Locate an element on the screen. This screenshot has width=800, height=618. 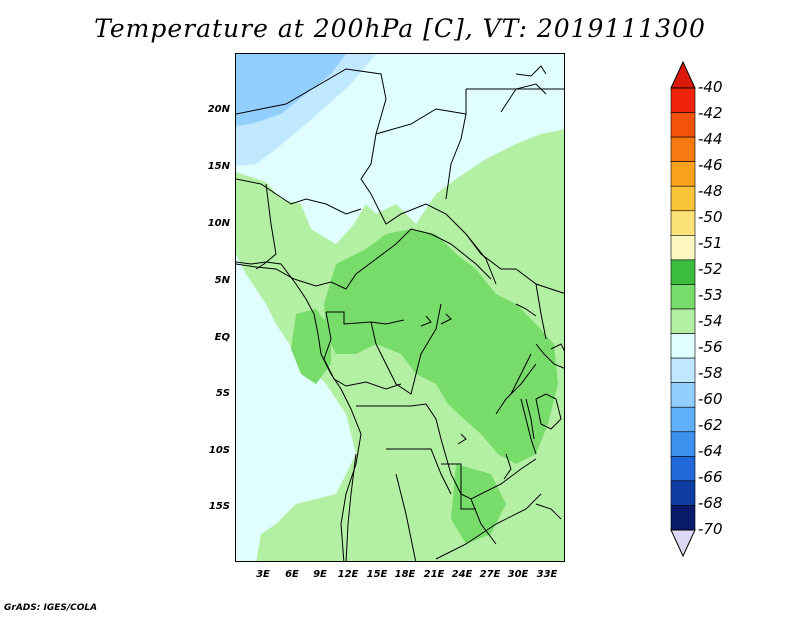
red-sea-coast is located at coordinates (523, 89).